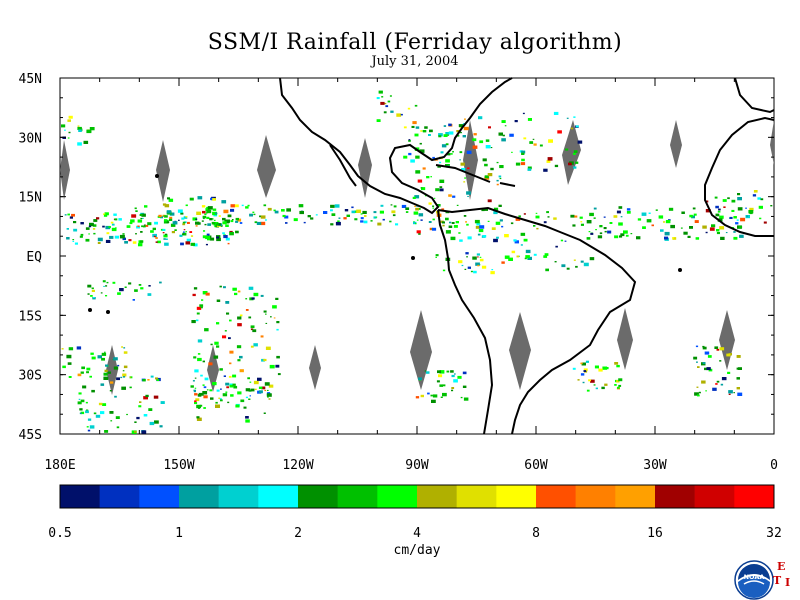 The height and width of the screenshot is (600, 800). I want to click on map-subtitle: July 31, 2004, so click(415, 61).